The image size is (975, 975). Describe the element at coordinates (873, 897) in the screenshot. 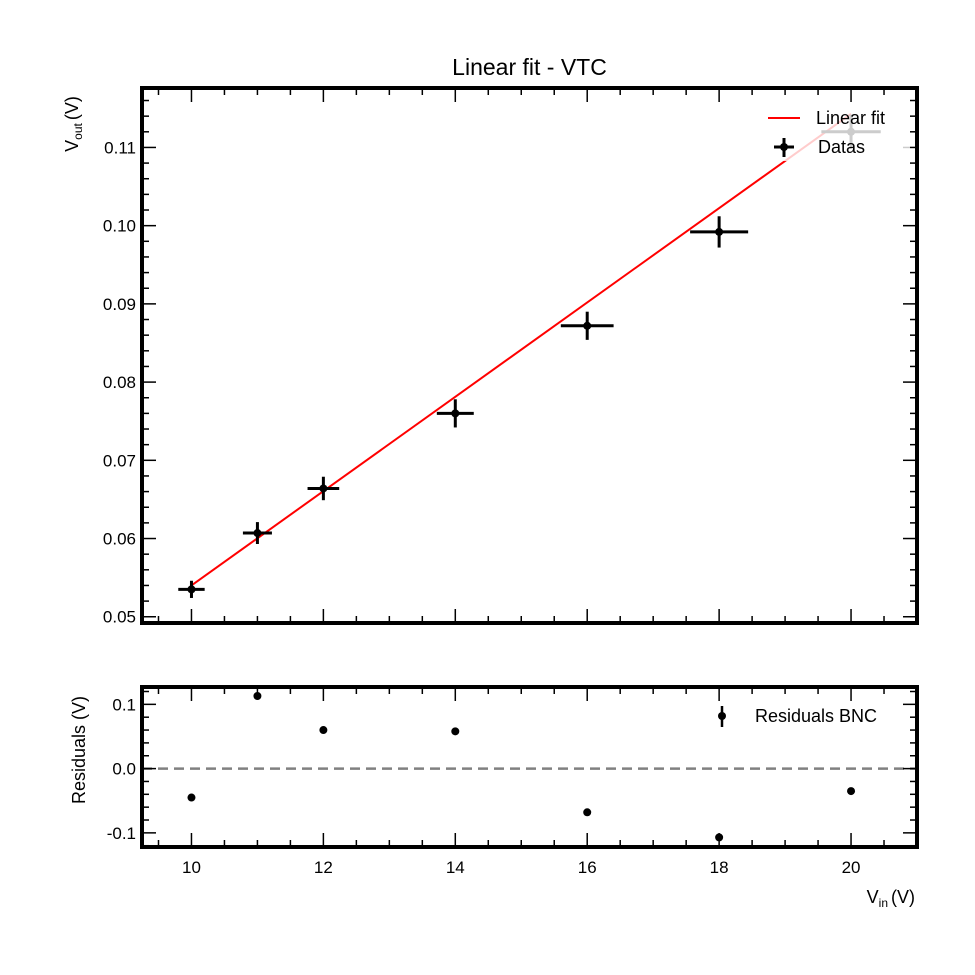

I see `x-axis-label-main: V` at that location.